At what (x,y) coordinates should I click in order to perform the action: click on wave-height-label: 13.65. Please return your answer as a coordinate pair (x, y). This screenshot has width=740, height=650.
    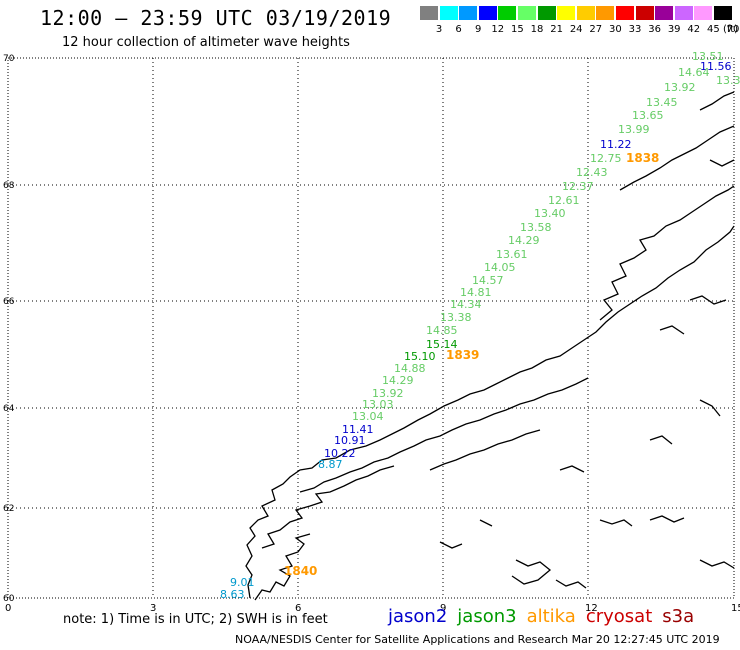
    Looking at the image, I should click on (648, 115).